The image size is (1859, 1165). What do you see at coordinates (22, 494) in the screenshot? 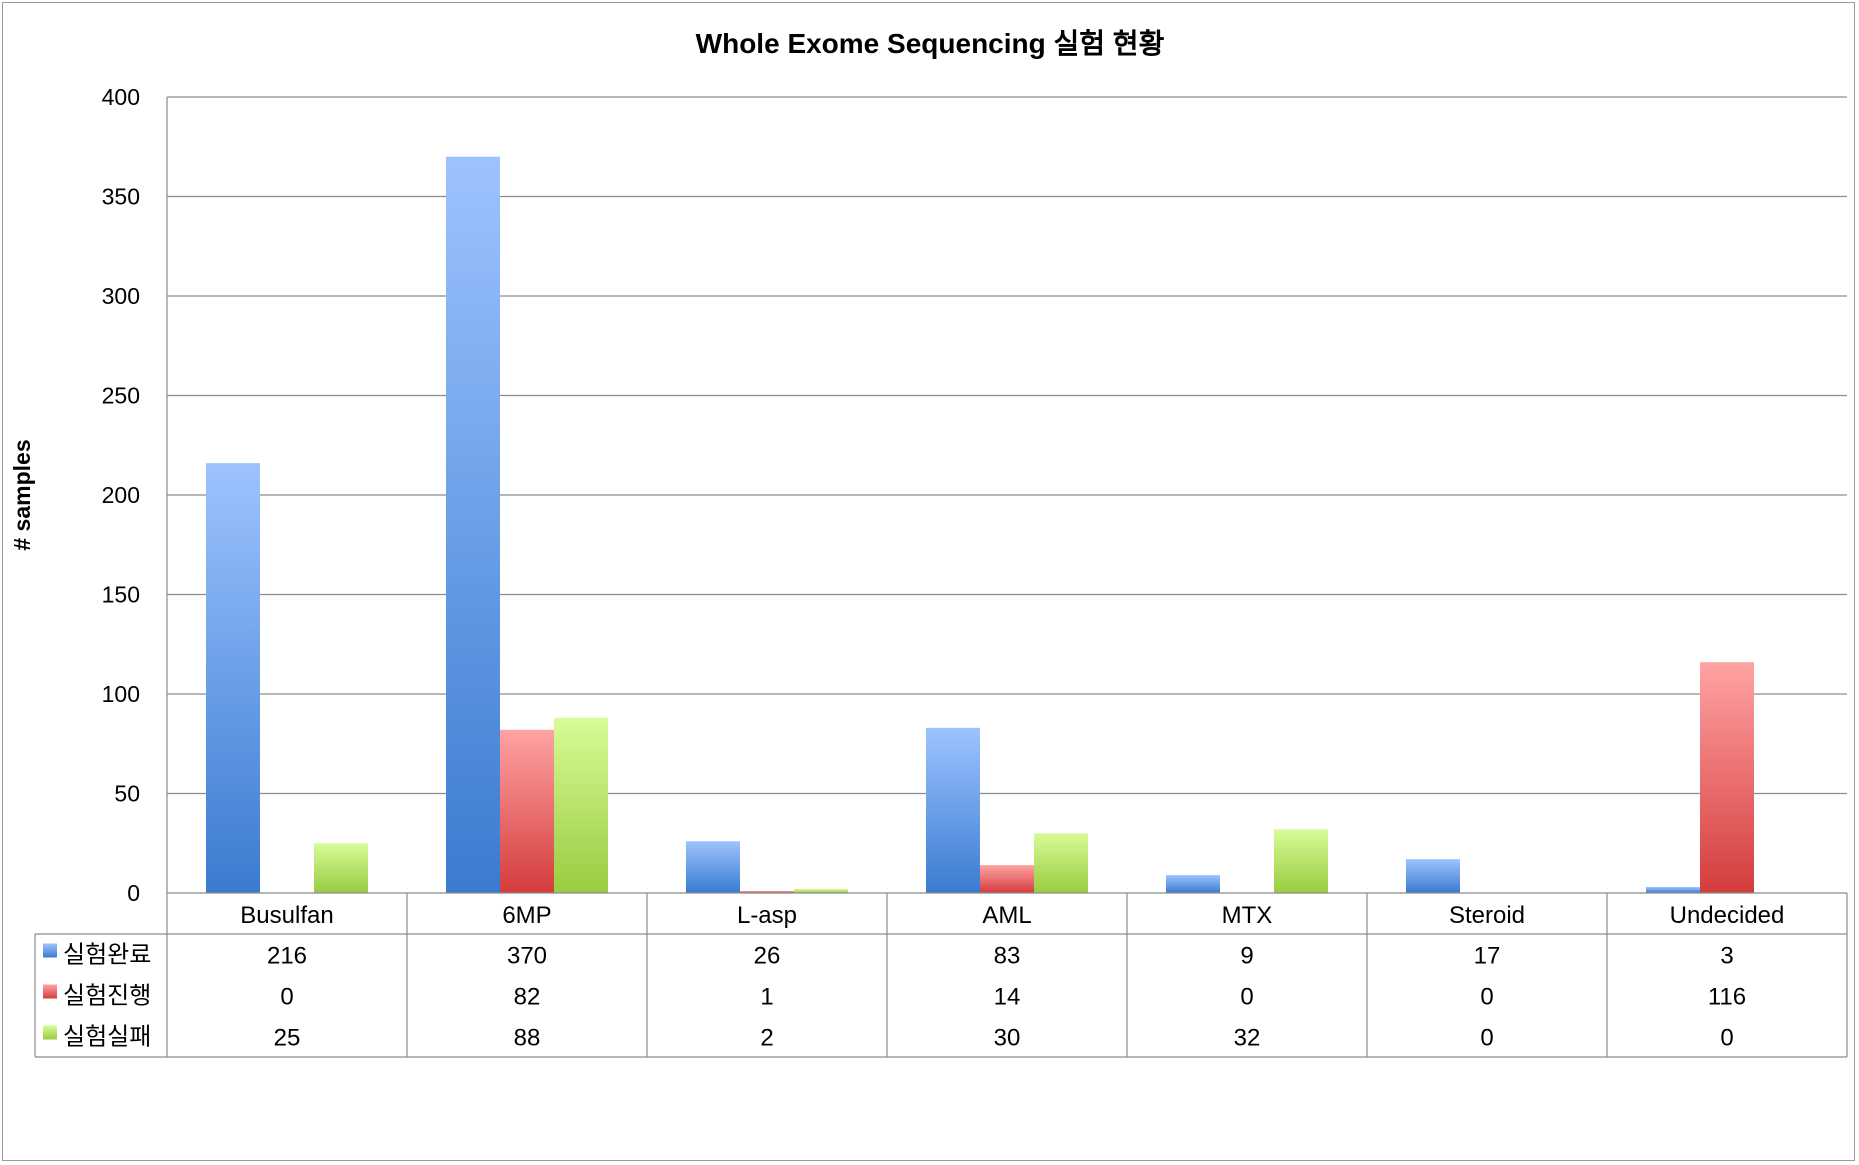
I see `y-axis-label: # samples` at bounding box center [22, 494].